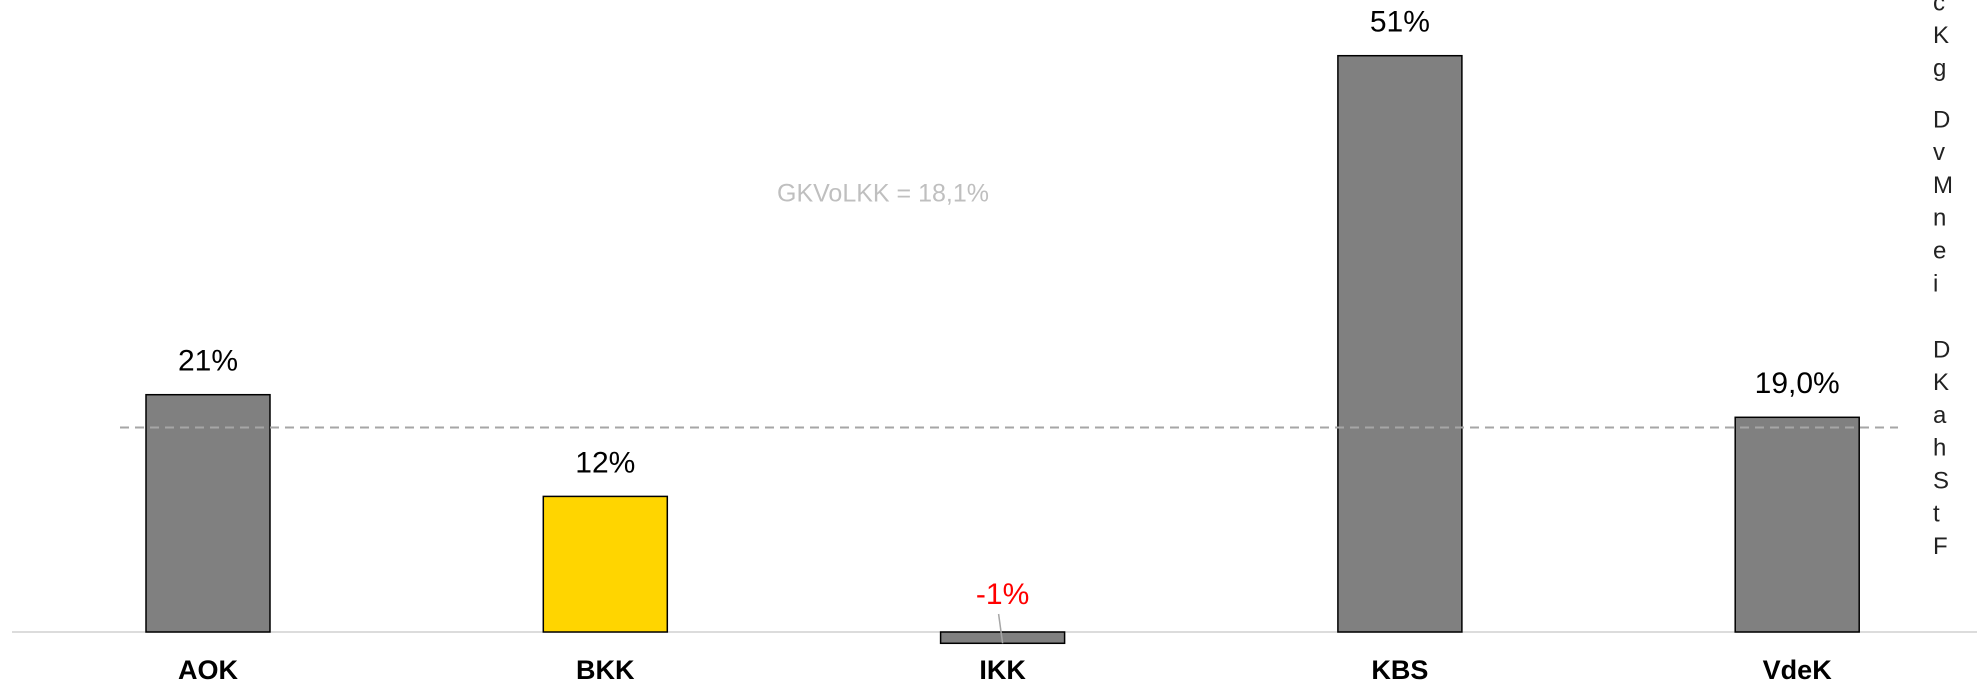  Describe the element at coordinates (1797, 383) in the screenshot. I see `value-label: 19,0%` at that location.